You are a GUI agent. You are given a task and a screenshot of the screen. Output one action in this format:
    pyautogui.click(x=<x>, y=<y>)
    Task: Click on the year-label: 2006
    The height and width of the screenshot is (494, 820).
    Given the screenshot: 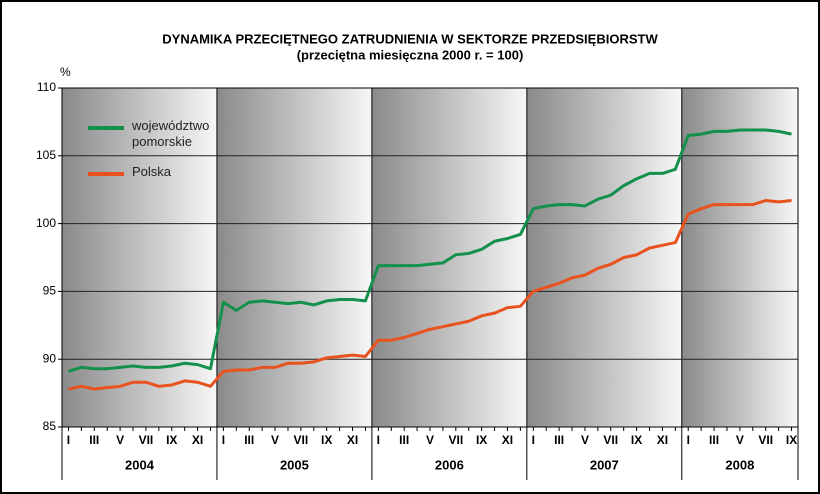 What is the action you would take?
    pyautogui.click(x=449, y=464)
    